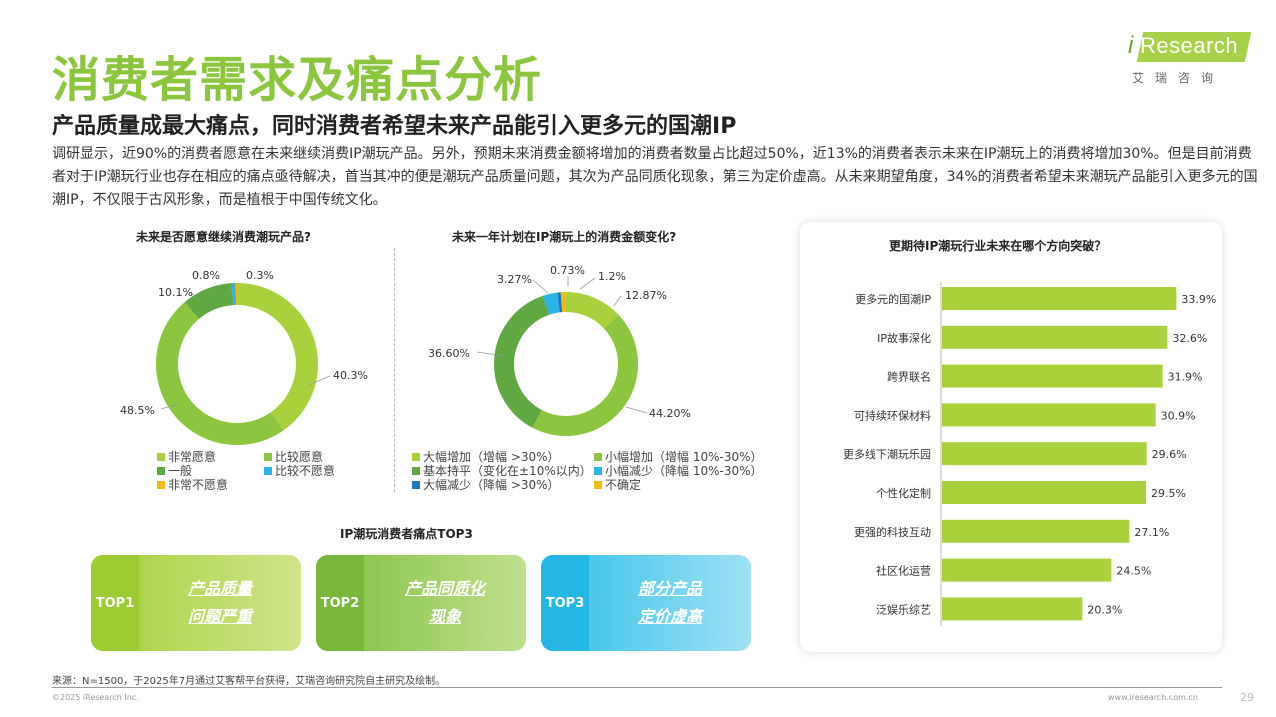 The image size is (1276, 717). Describe the element at coordinates (1153, 697) in the screenshot. I see `website-link: www.iresearch.com.cn` at that location.